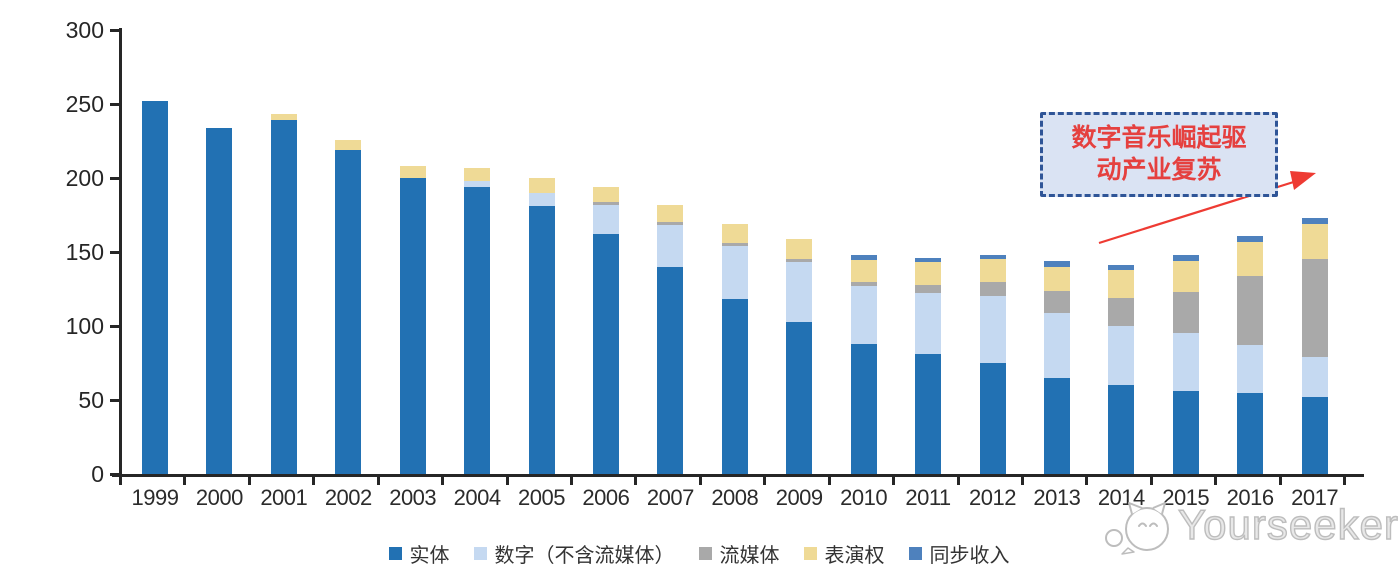 This screenshot has height=582, width=1398. What do you see at coordinates (928, 289) in the screenshot?
I see `bar-2011-segment-流媒体` at bounding box center [928, 289].